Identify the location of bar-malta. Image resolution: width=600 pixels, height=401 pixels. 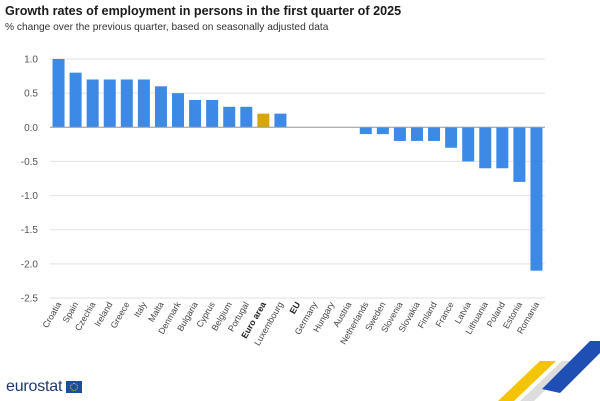
(160, 107).